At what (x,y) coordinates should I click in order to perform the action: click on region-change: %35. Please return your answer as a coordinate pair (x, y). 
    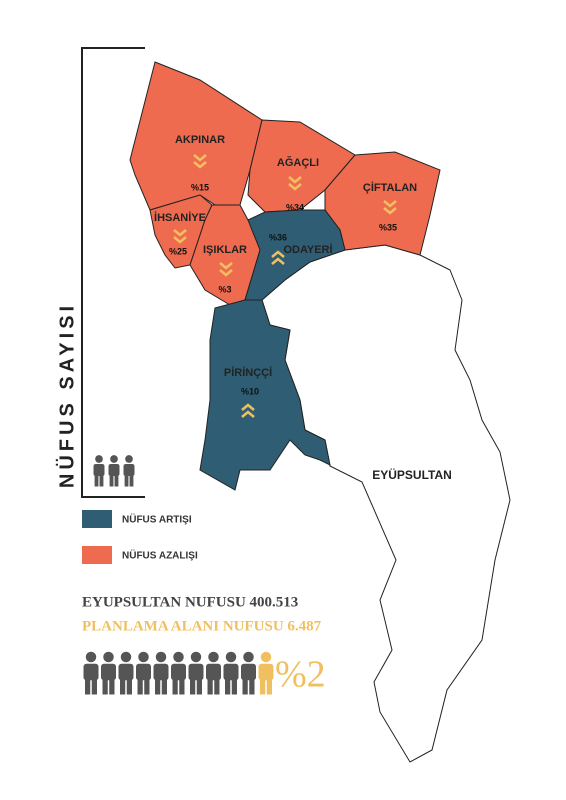
    Looking at the image, I should click on (388, 227).